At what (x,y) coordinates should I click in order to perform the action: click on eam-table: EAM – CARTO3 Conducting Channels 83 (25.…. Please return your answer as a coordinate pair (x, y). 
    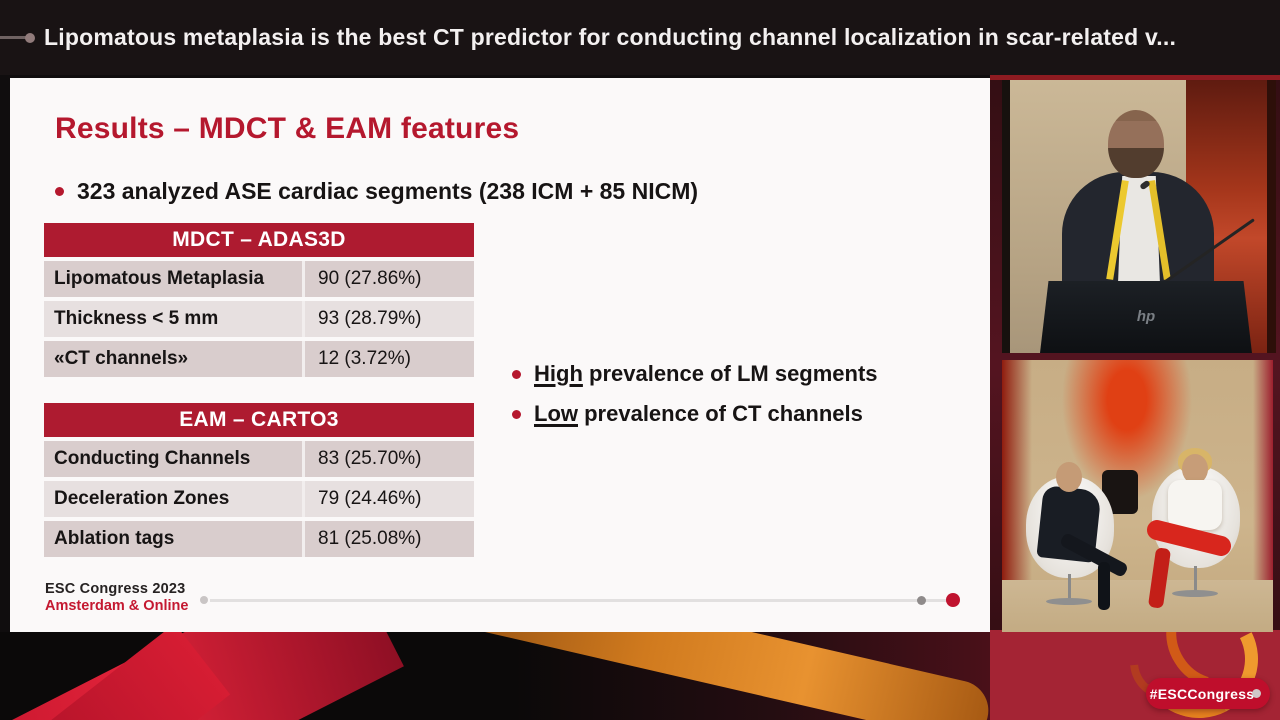
    Looking at the image, I should click on (259, 482).